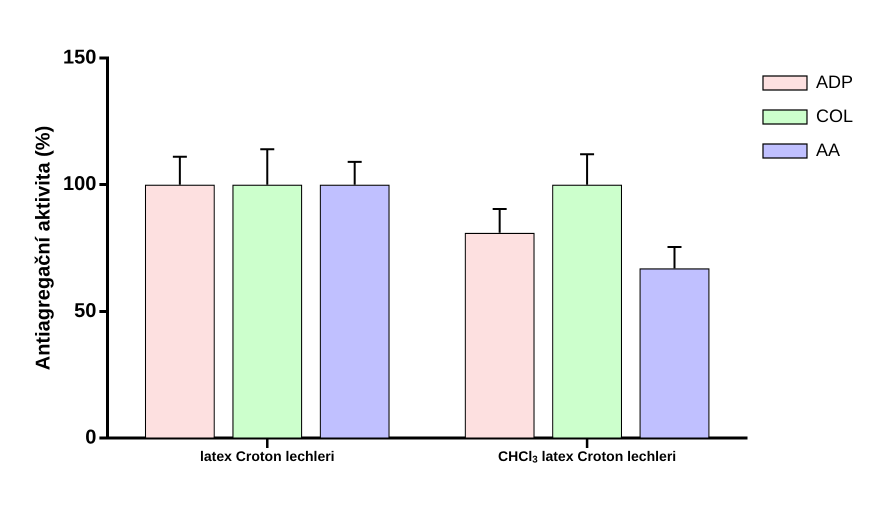  Describe the element at coordinates (85, 311) in the screenshot. I see `y-tick-label: 50` at that location.